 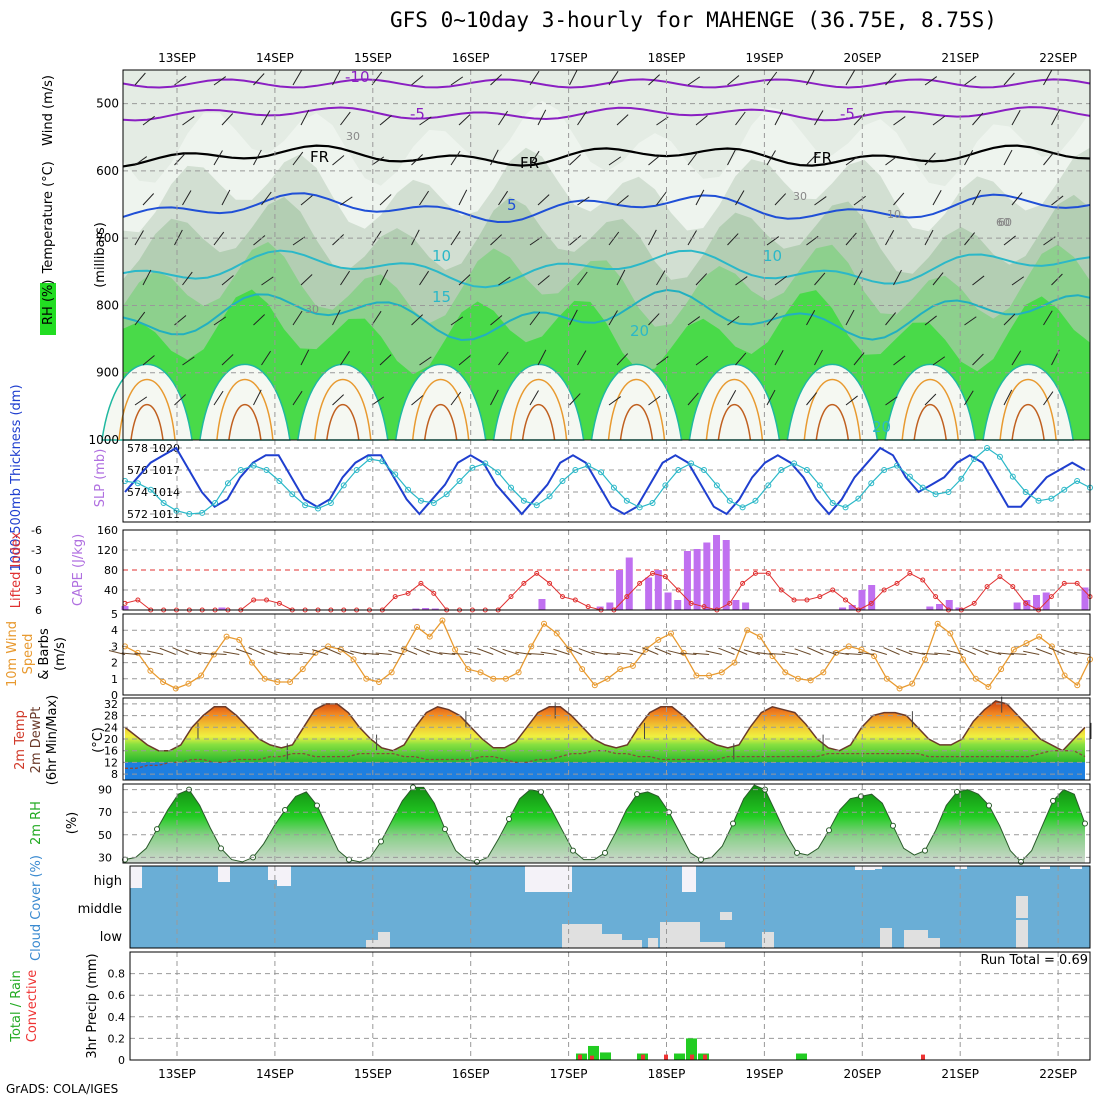 What do you see at coordinates (16, 1006) in the screenshot?
I see `label-text: Total / Rain` at bounding box center [16, 1006].